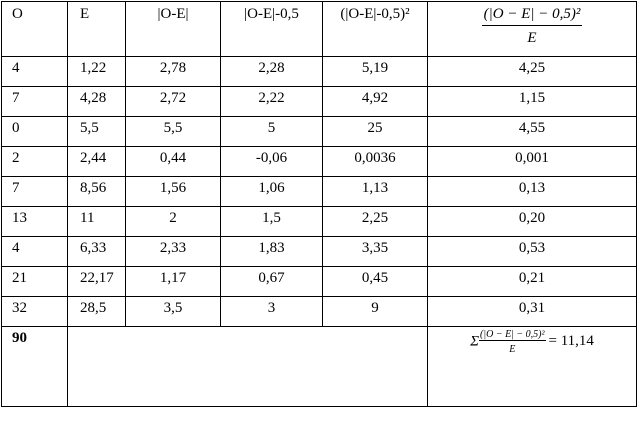  What do you see at coordinates (271, 311) in the screenshot?
I see `cell: 3` at bounding box center [271, 311].